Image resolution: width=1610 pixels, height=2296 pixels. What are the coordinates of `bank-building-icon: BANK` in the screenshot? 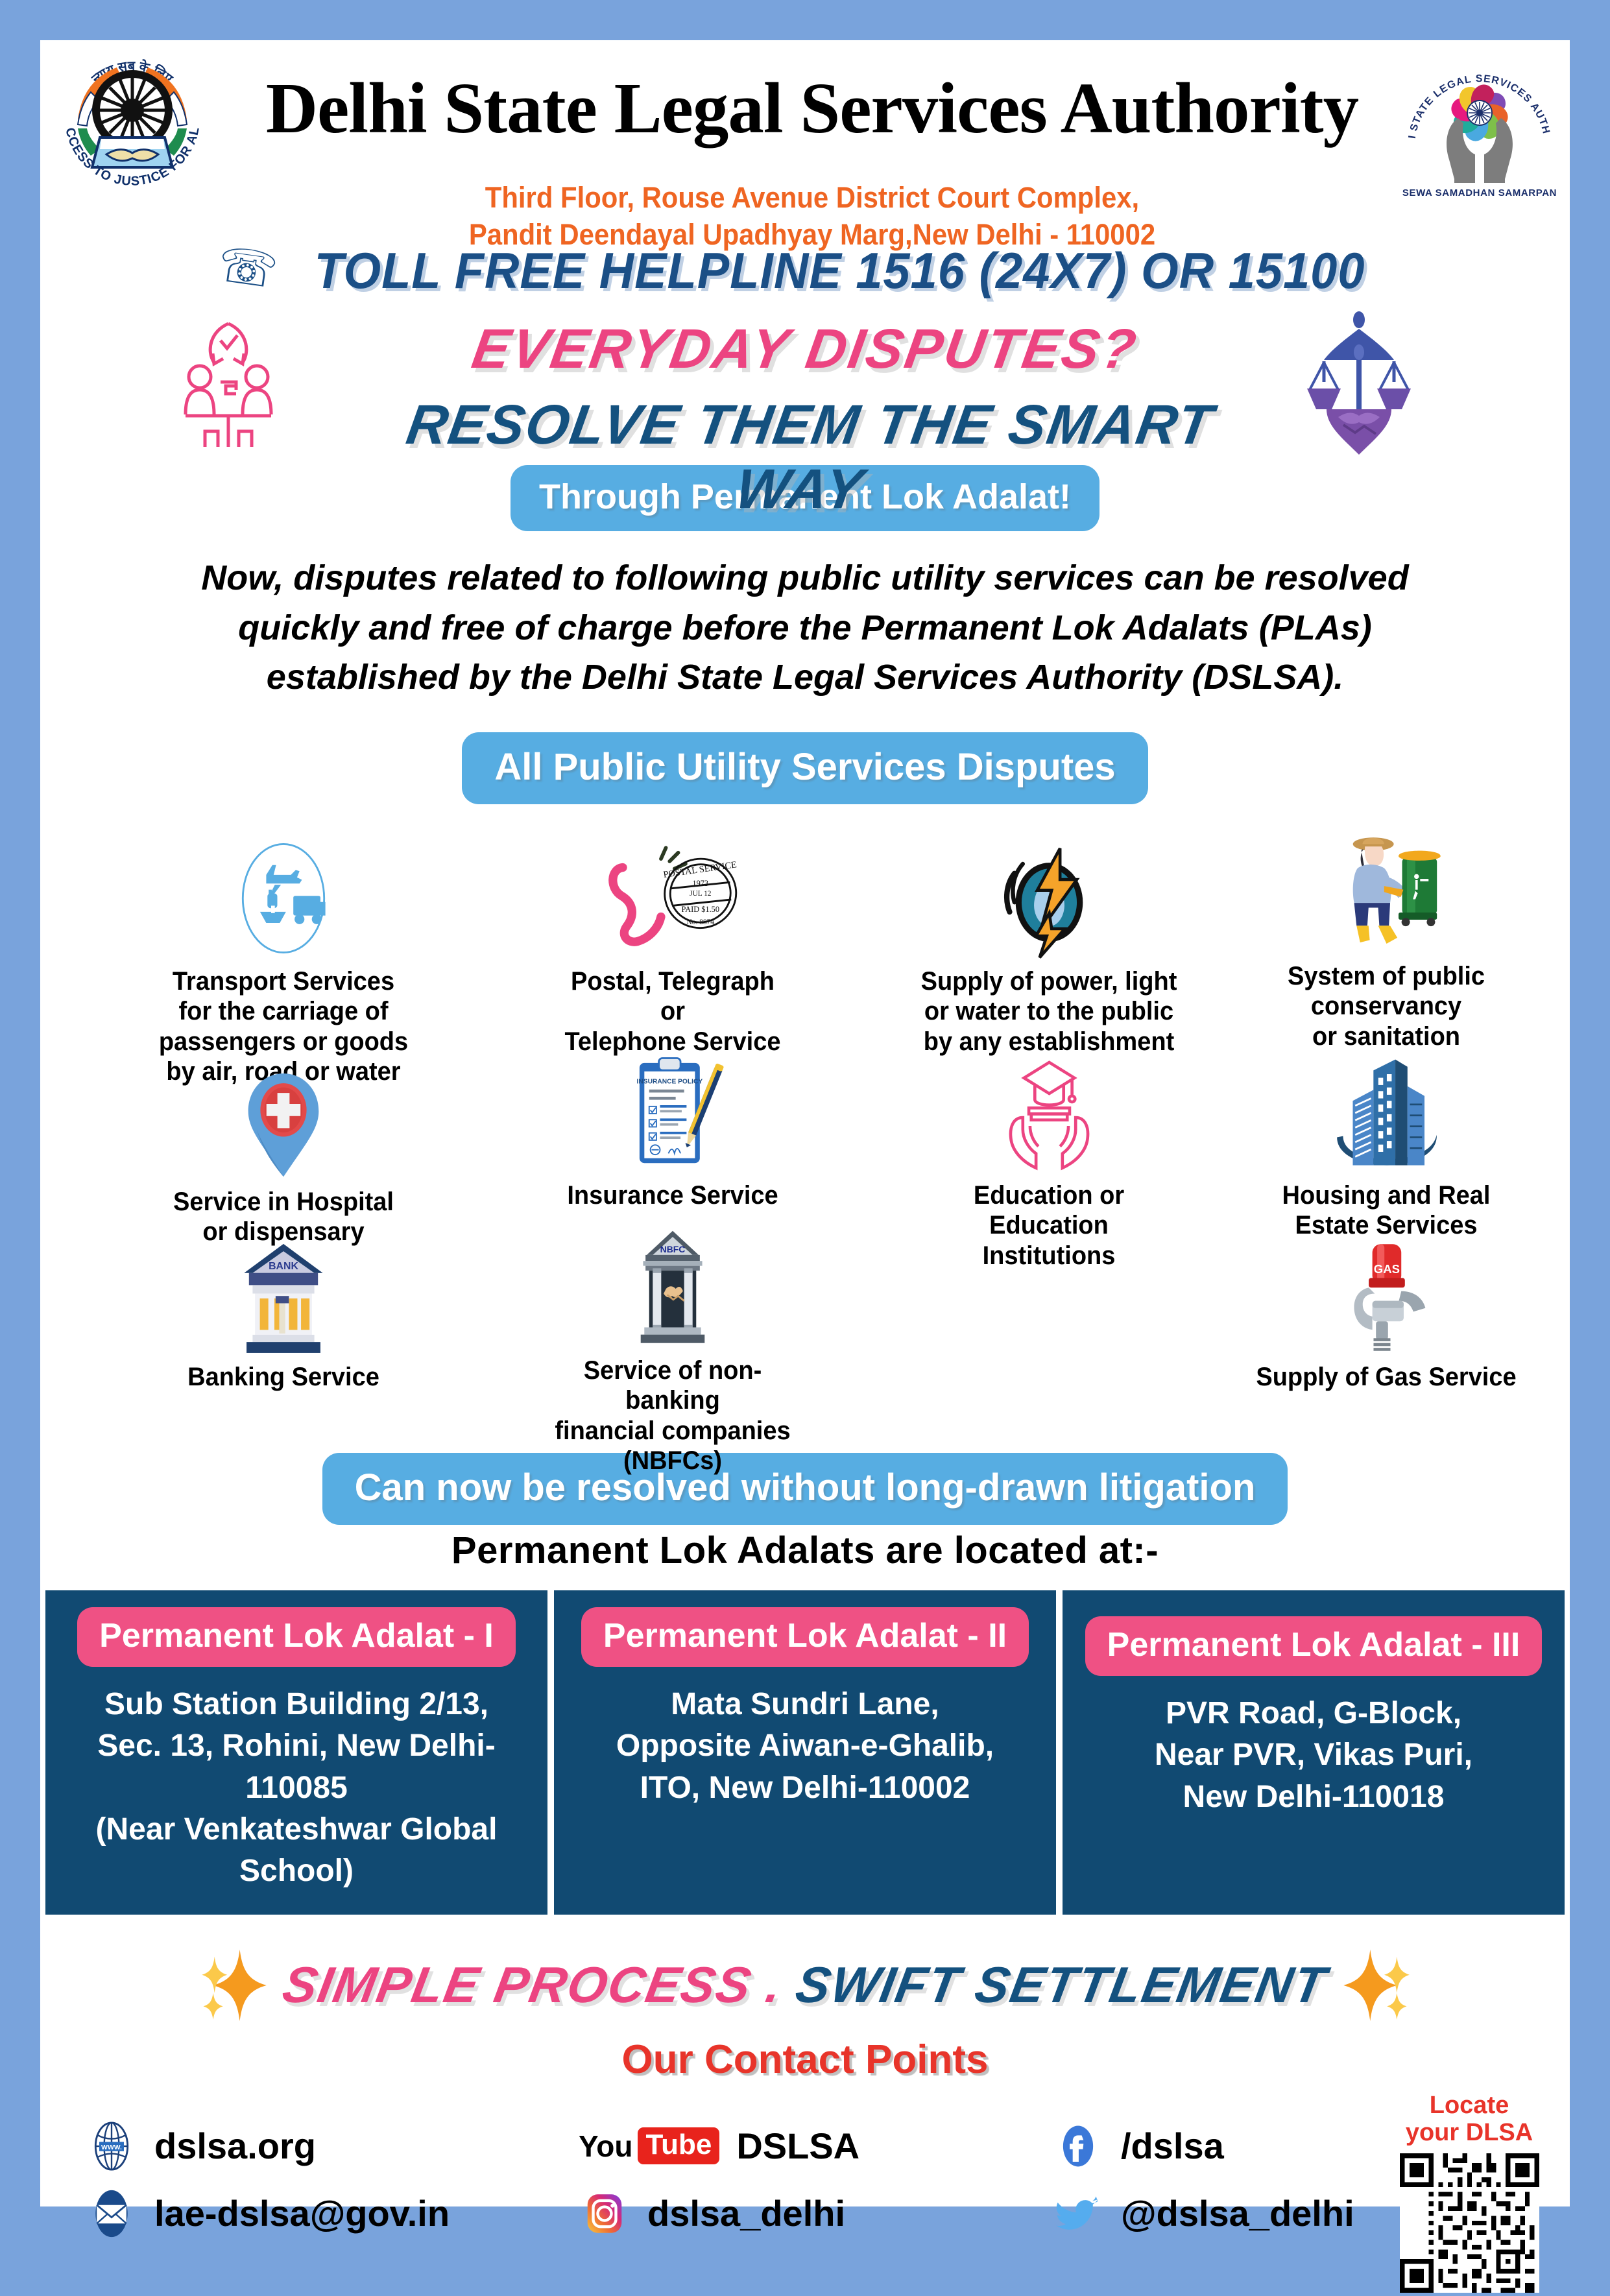 It's located at (284, 1291).